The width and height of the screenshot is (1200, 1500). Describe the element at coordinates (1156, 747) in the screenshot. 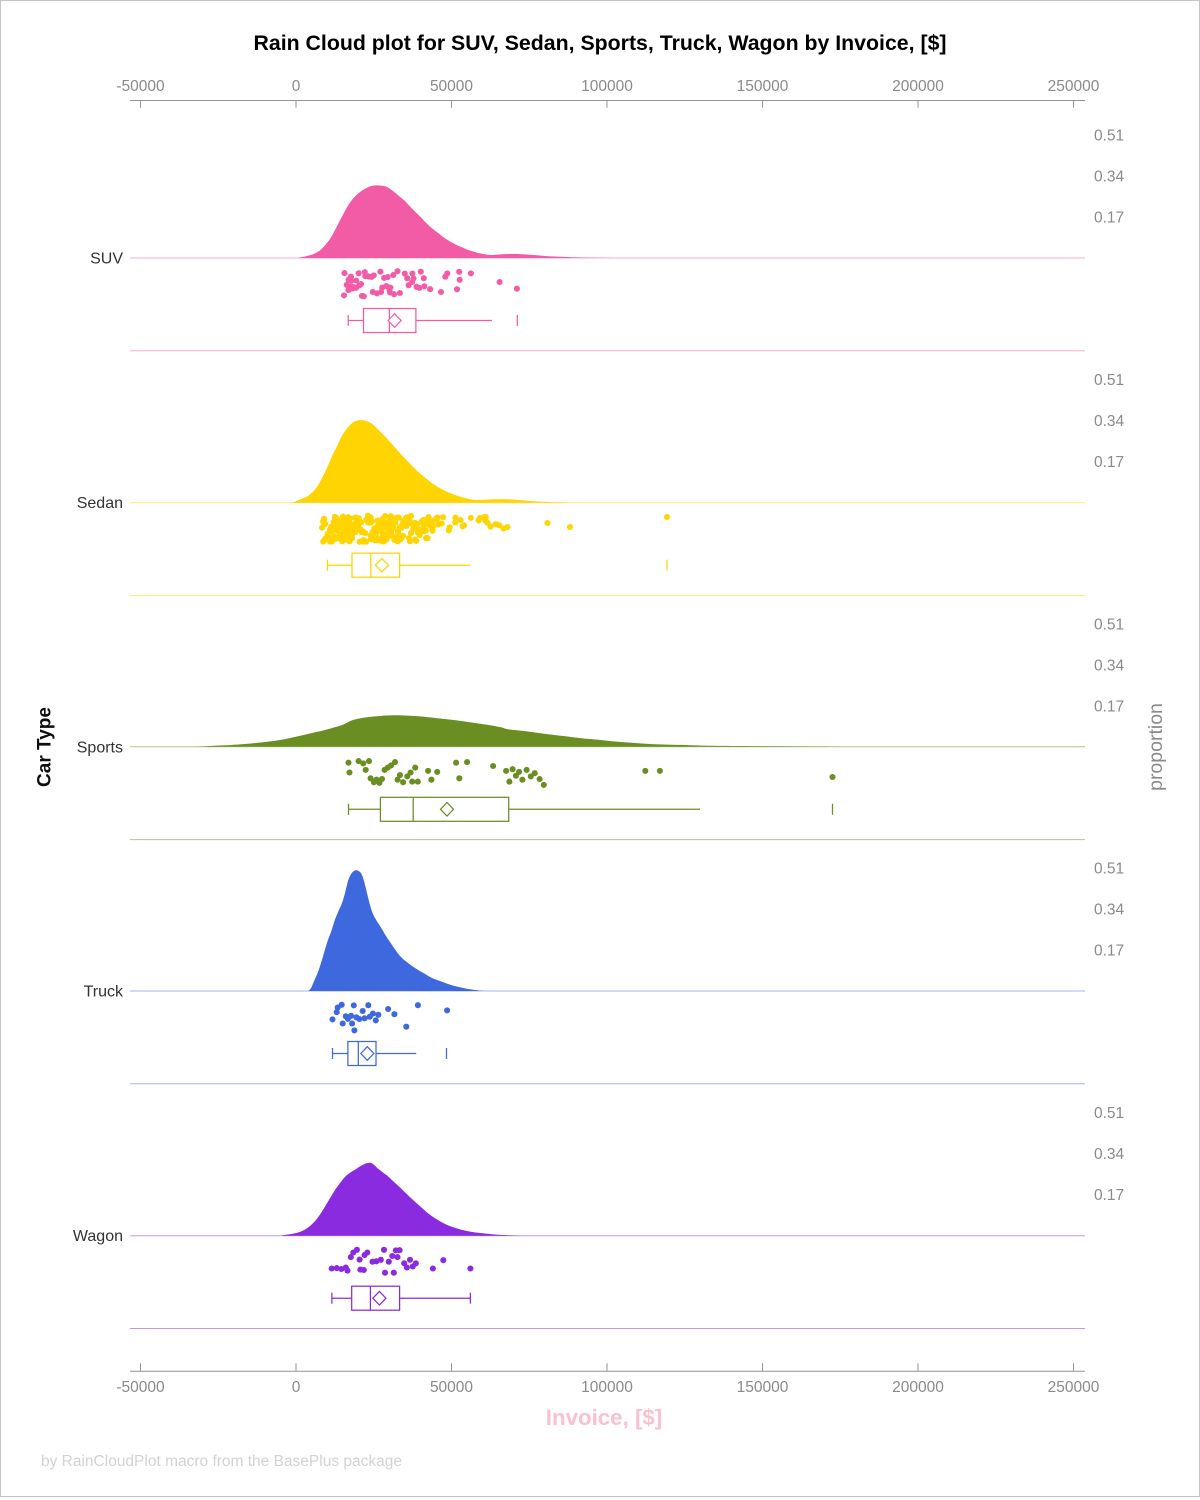

I see `svg-text: proportion` at that location.